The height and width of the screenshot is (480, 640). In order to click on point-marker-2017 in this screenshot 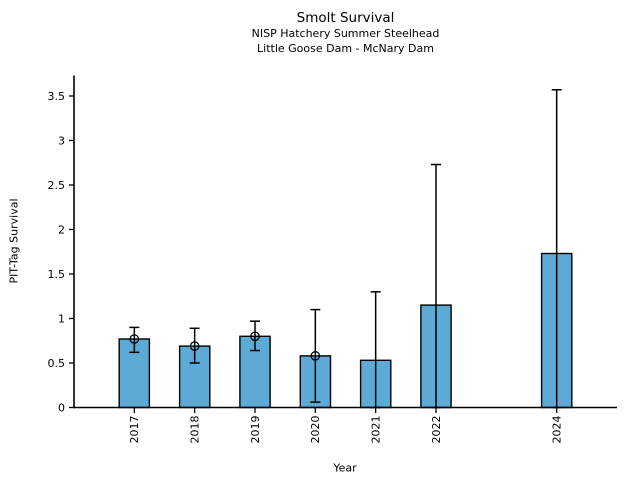, I will do `click(134, 339)`.